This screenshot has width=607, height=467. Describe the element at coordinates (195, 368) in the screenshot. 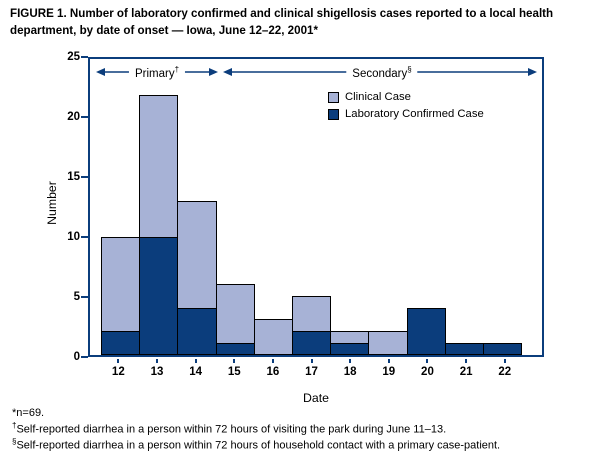

I see `x-tick-label: 14` at that location.